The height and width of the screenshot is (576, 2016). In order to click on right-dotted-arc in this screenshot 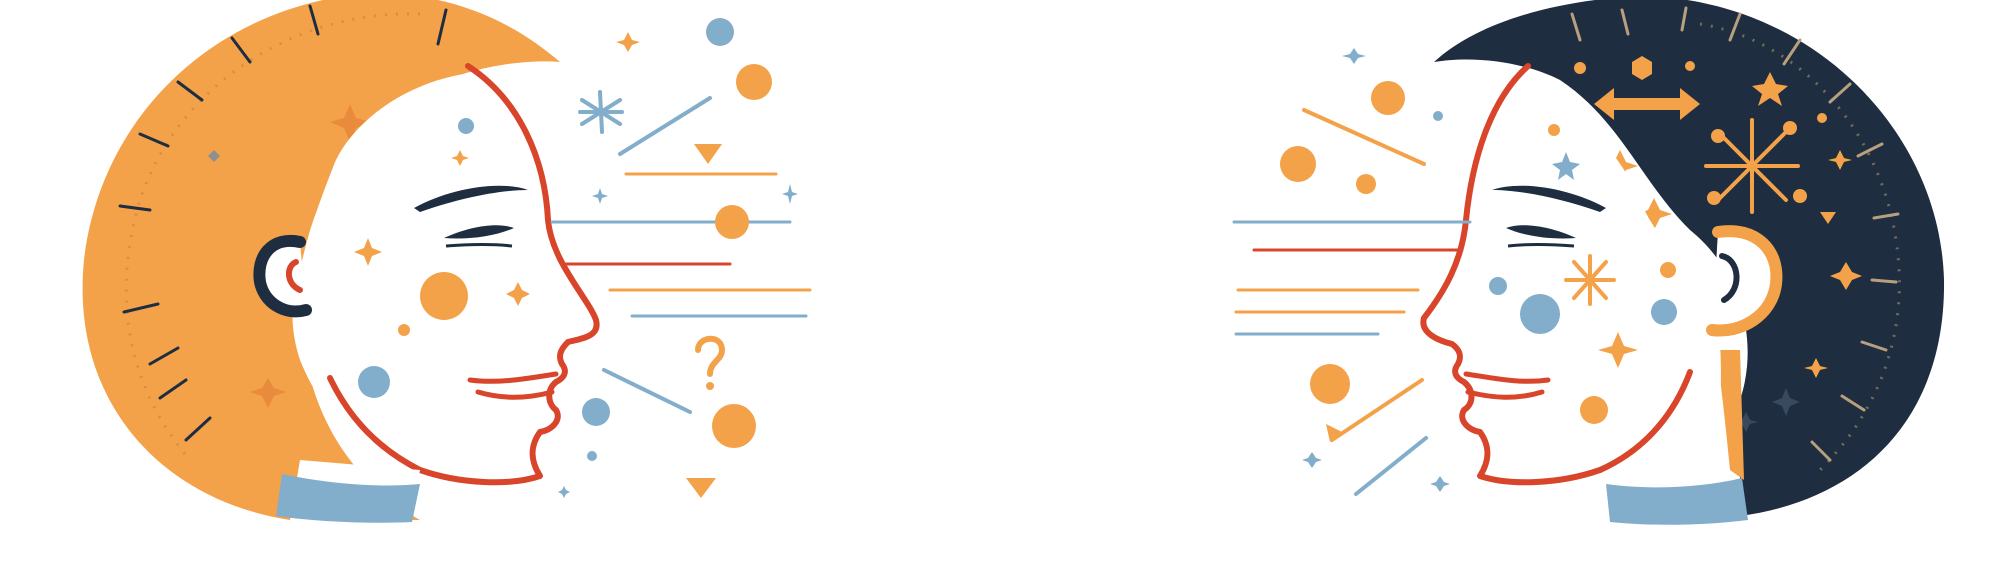, I will do `click(1800, 247)`.